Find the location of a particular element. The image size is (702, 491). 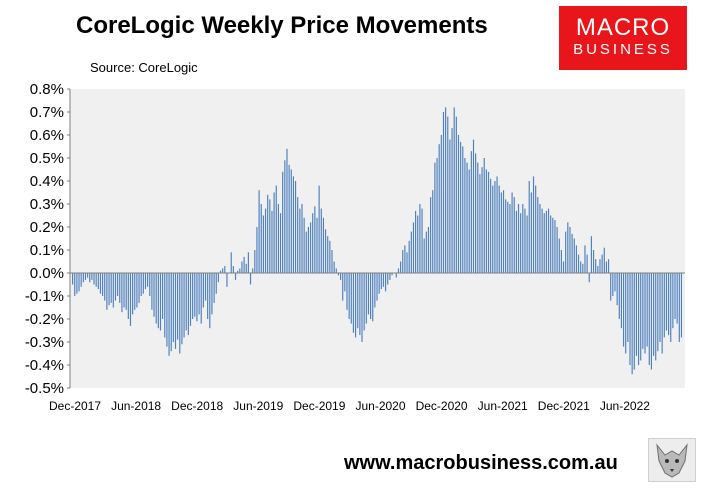

y-tick-label: 0.7% is located at coordinates (47, 112).